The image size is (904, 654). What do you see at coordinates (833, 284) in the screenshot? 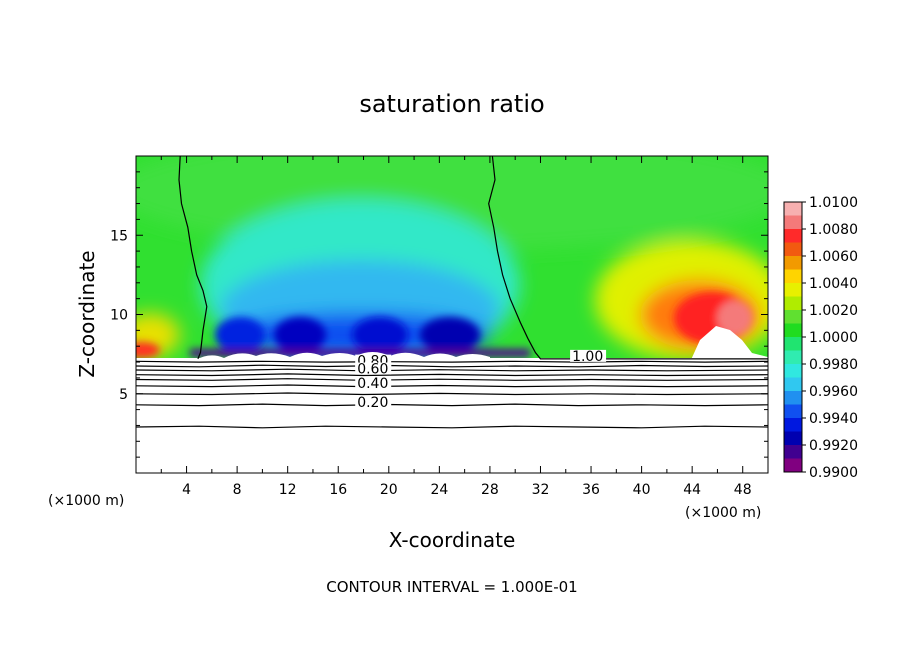
I see `colorbar-label-3: 1.0040` at bounding box center [833, 284].